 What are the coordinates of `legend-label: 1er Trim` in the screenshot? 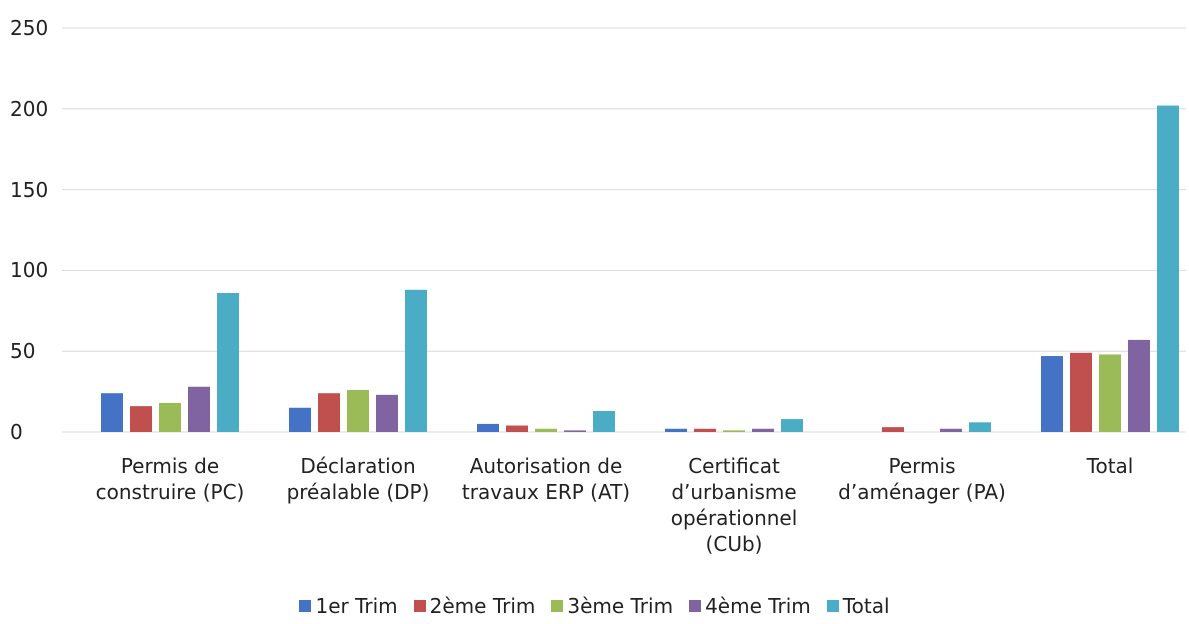 It's located at (356, 606).